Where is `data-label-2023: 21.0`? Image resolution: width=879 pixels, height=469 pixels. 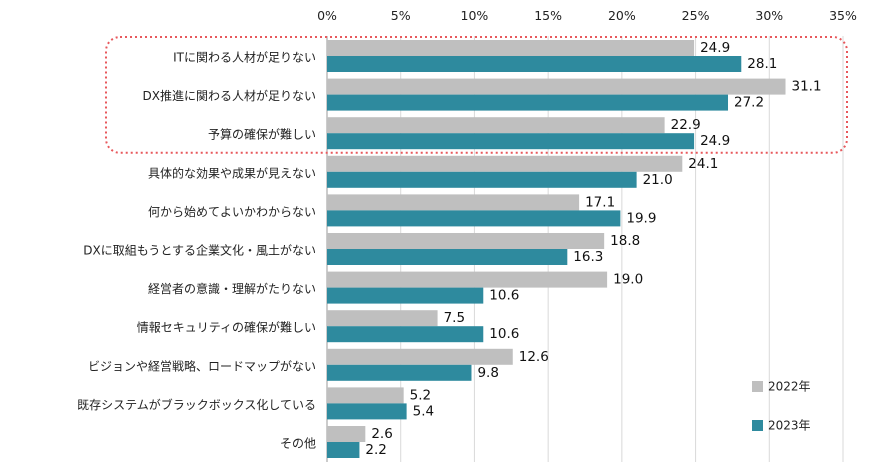 data-label-2023: 21.0 is located at coordinates (658, 180).